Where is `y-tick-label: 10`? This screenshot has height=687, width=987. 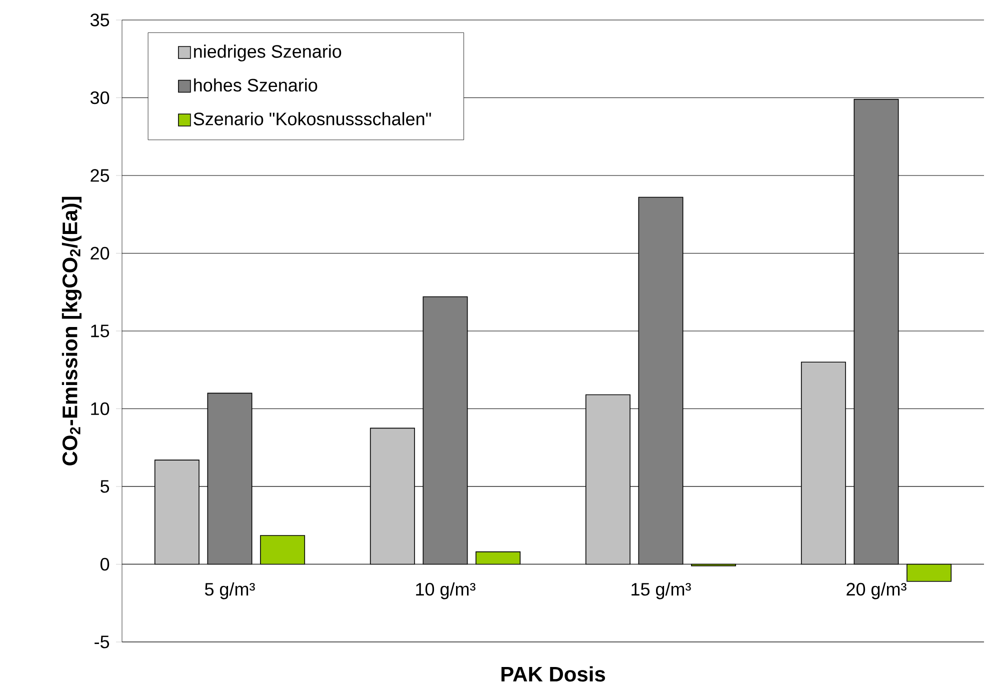
y-tick-label: 10 is located at coordinates (100, 409).